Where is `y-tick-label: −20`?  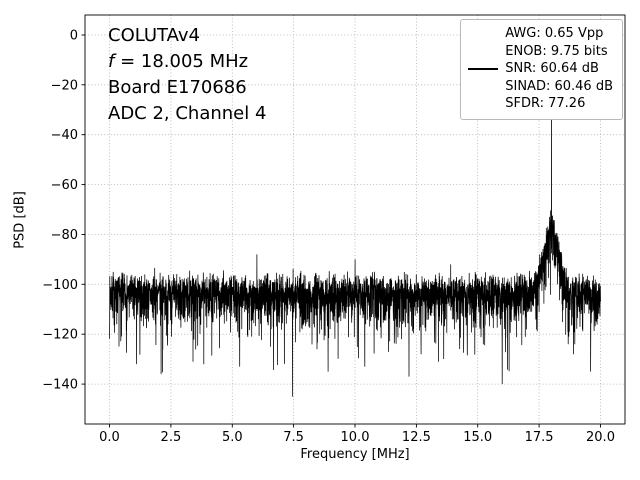
y-tick-label: −20 is located at coordinates (64, 85).